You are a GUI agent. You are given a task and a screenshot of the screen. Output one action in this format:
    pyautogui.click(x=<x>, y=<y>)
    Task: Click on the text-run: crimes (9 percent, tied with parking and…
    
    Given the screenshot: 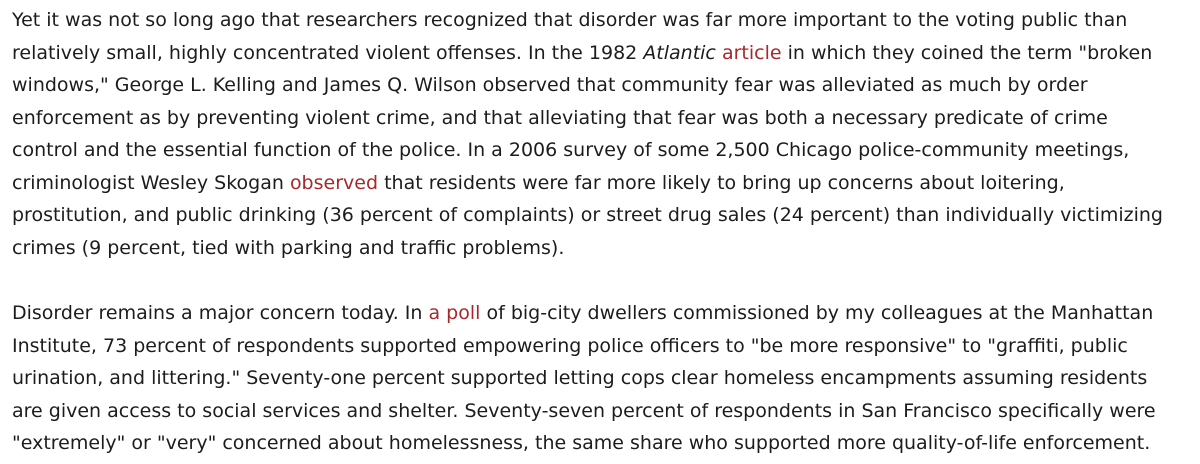 What is the action you would take?
    pyautogui.click(x=288, y=247)
    